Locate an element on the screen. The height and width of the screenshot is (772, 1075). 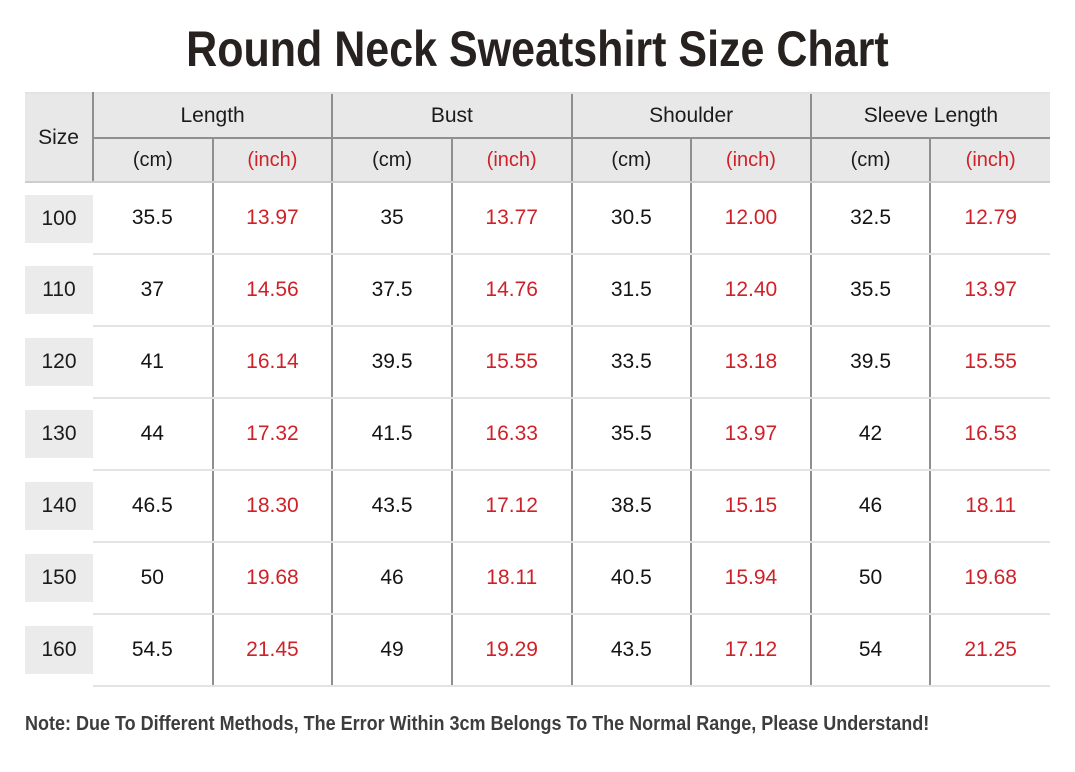
header-shoulder-cm: (cm) is located at coordinates (631, 160).